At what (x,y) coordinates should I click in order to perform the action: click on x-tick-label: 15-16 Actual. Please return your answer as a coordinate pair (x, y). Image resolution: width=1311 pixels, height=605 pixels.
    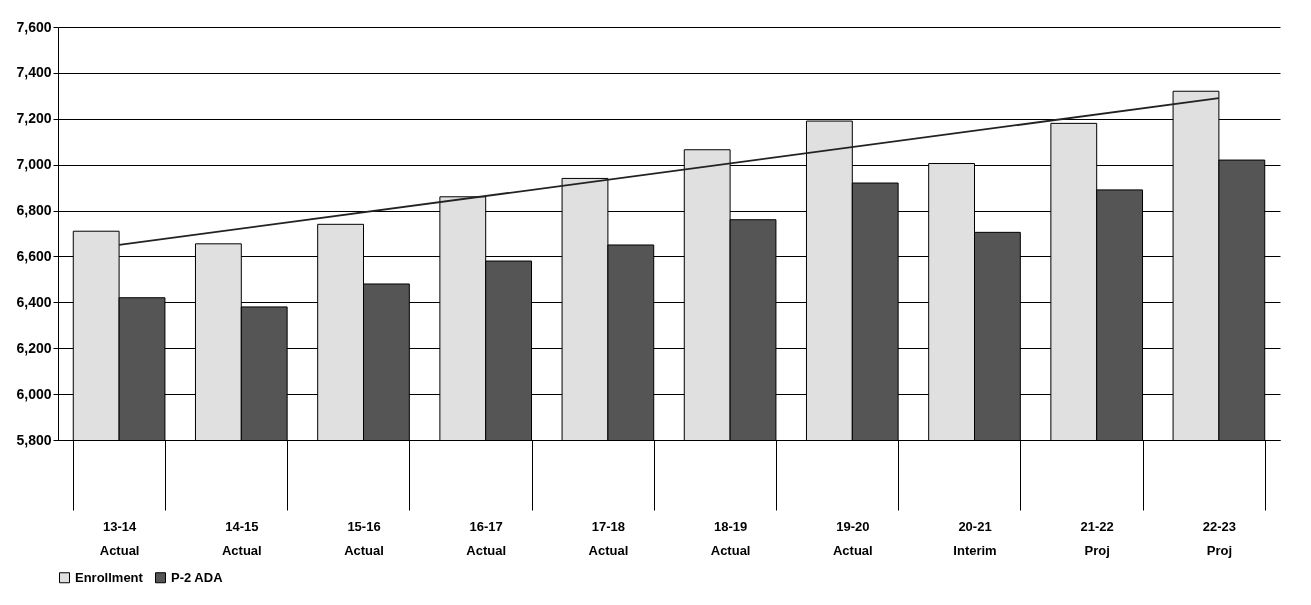
    Looking at the image, I should click on (364, 538).